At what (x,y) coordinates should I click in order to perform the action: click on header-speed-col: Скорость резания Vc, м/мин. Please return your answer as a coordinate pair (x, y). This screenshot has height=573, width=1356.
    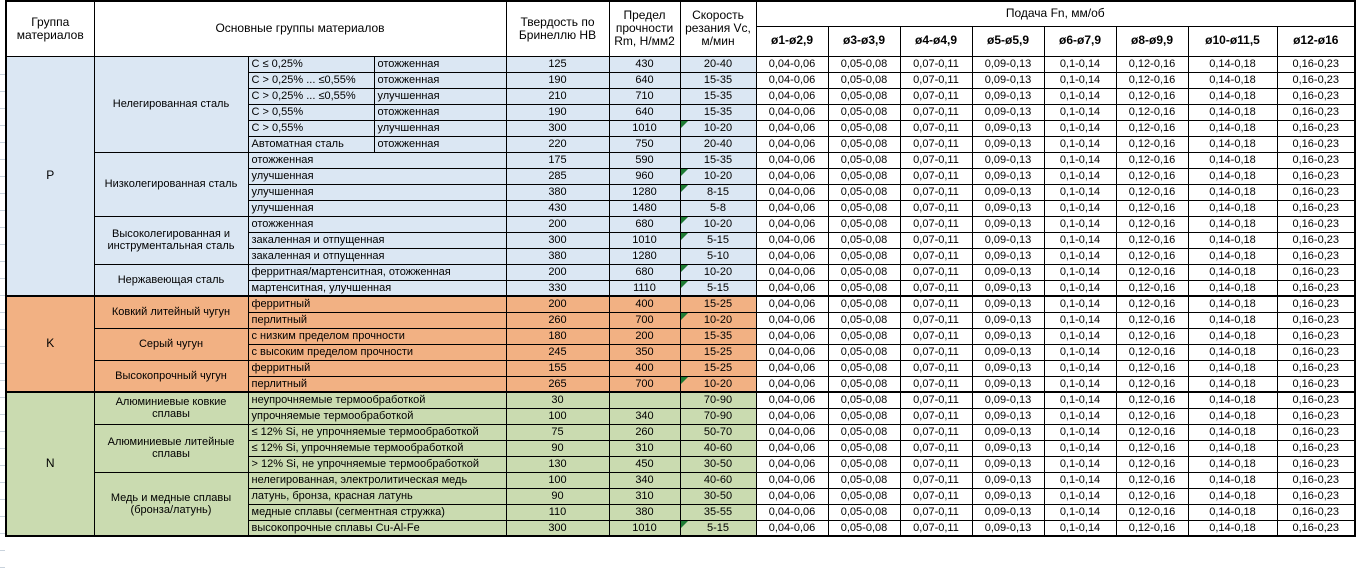
    Looking at the image, I should click on (718, 28).